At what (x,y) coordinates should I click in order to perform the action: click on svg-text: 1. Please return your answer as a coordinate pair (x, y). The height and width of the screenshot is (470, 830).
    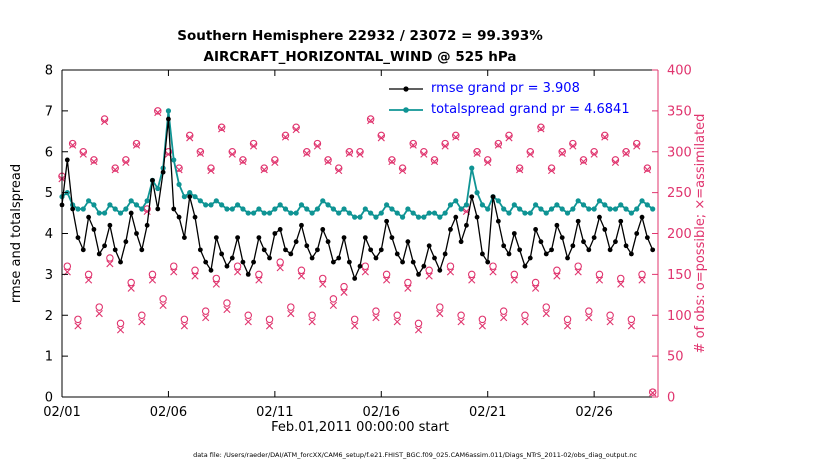
    Looking at the image, I should click on (49, 357).